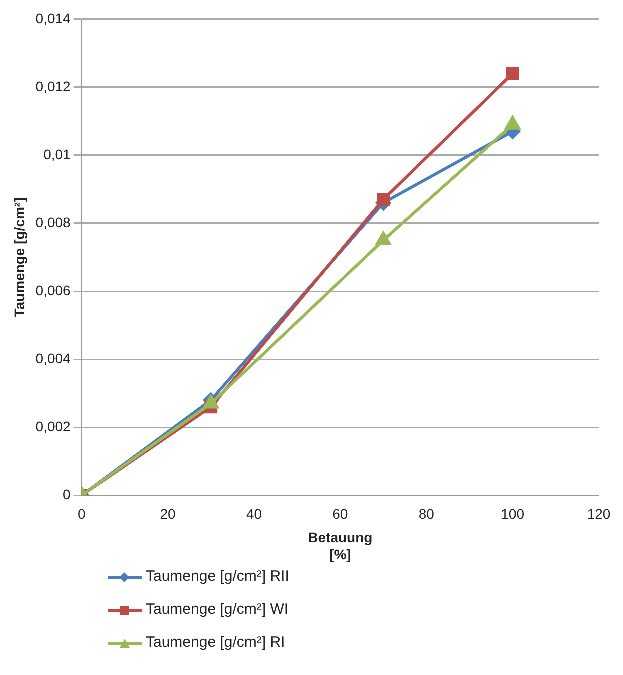  Describe the element at coordinates (340, 546) in the screenshot. I see `x-axis-title: Betauung [%]` at that location.